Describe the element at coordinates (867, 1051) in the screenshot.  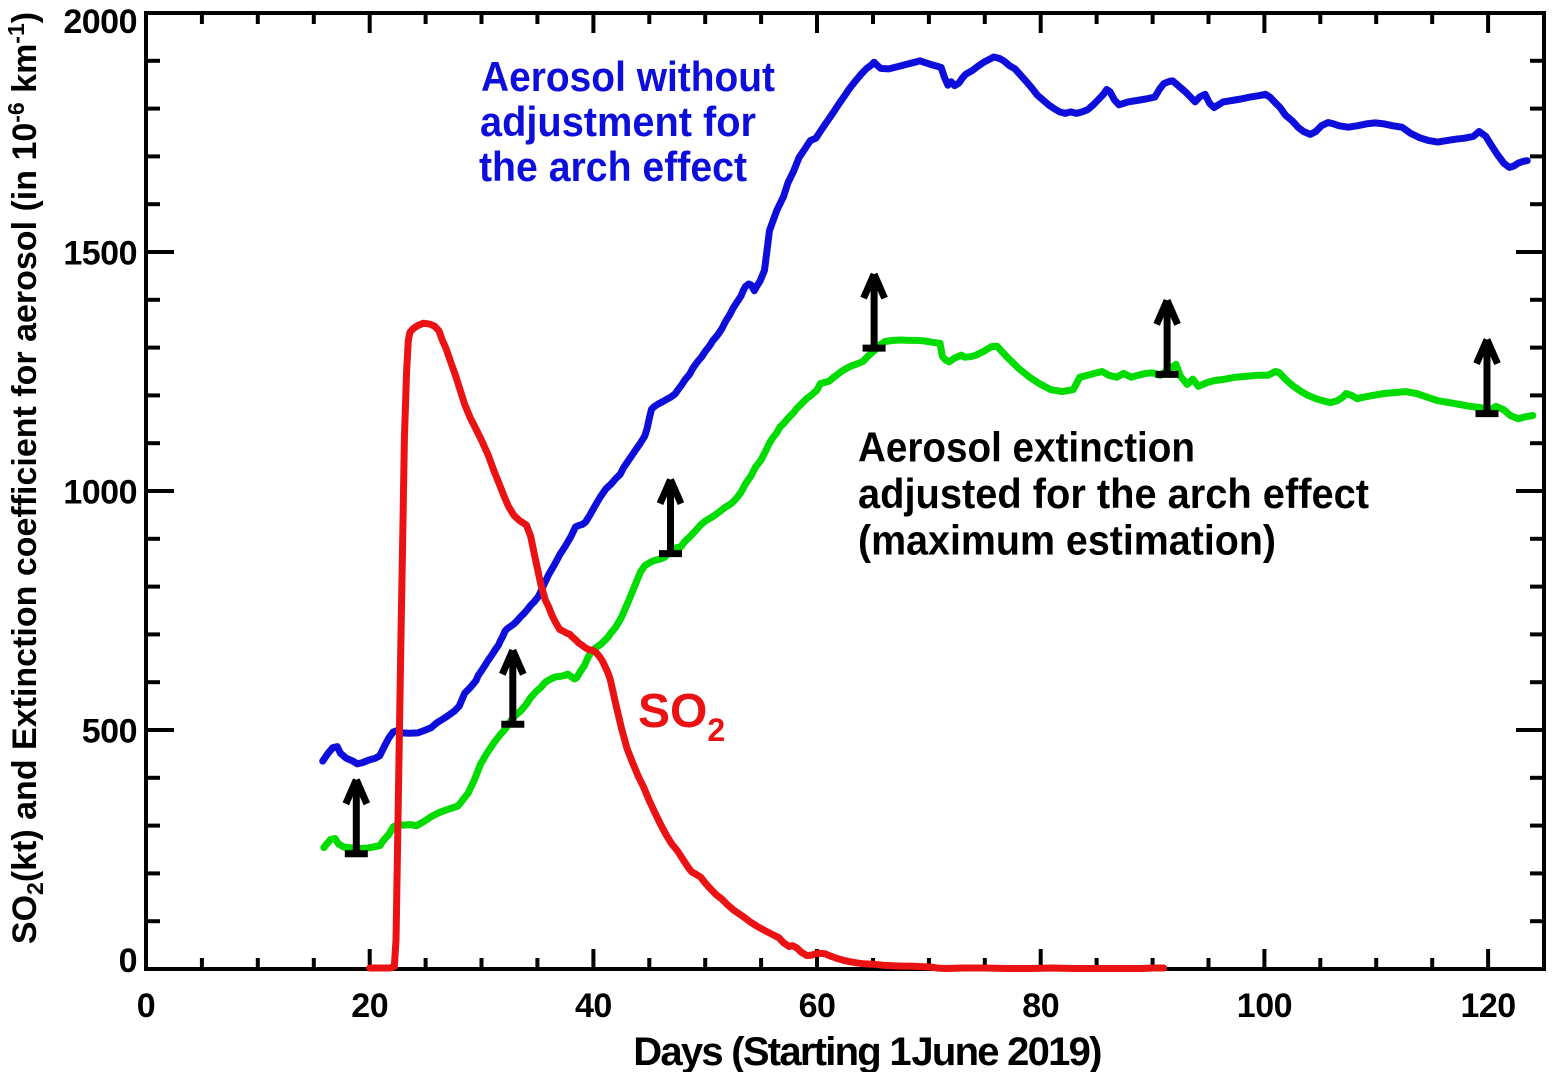
I see `svg-text: Days (Starting 1 June 2019)` at that location.